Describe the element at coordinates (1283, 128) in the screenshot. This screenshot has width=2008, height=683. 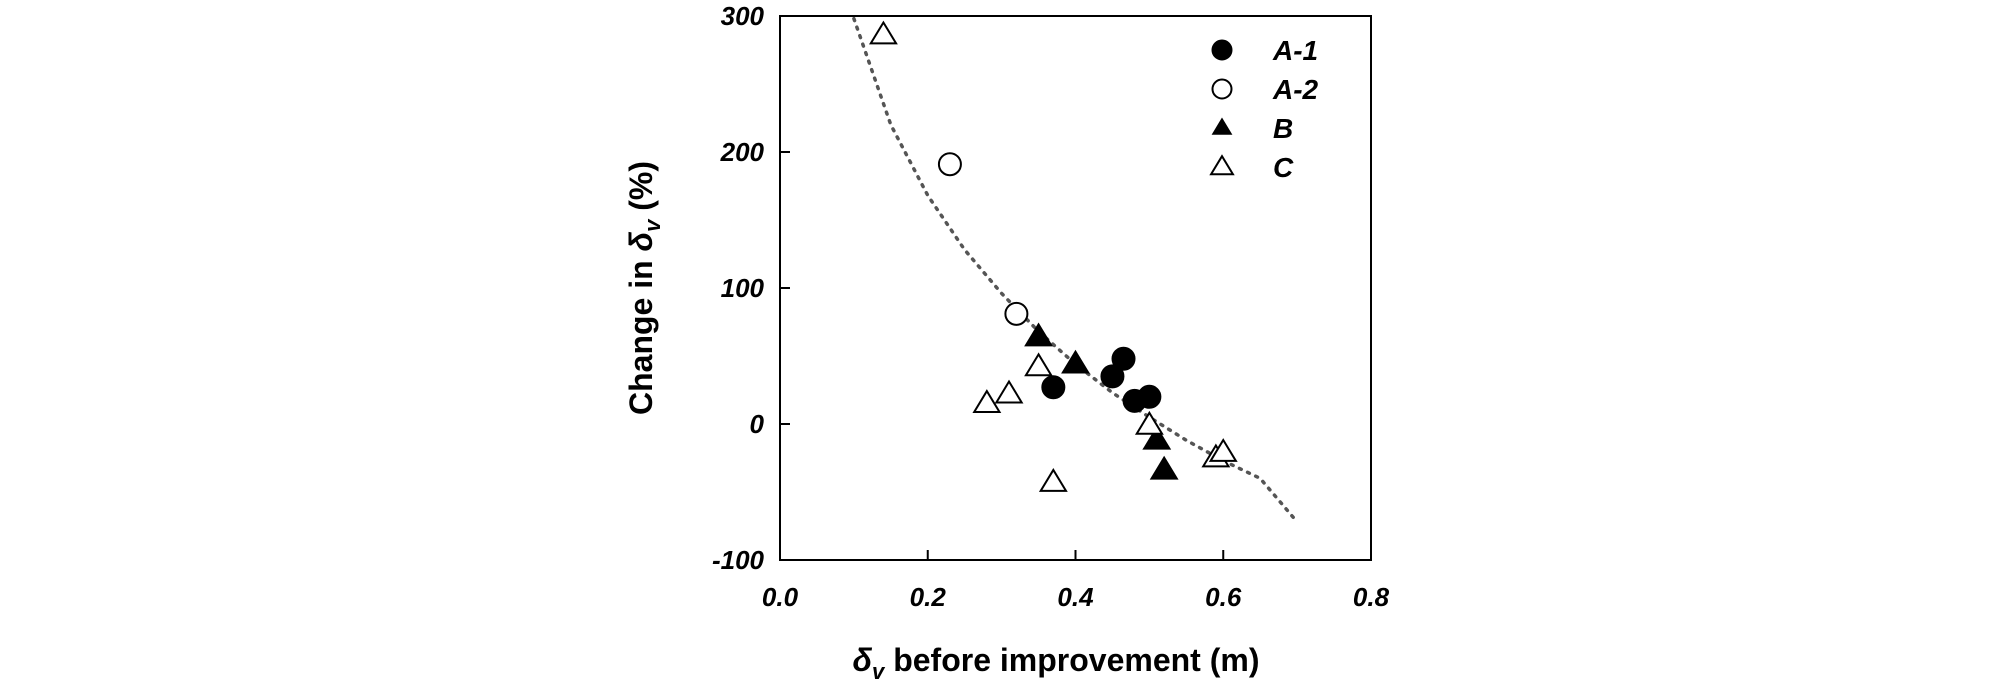
I see `legend-label-b: B` at that location.